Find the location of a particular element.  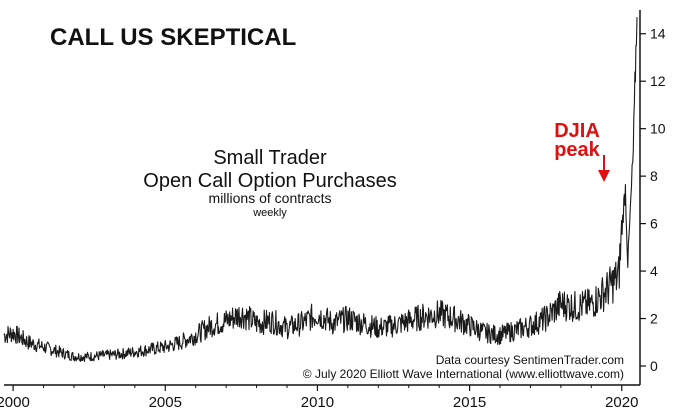

x-tick-label: 2010 is located at coordinates (317, 402).